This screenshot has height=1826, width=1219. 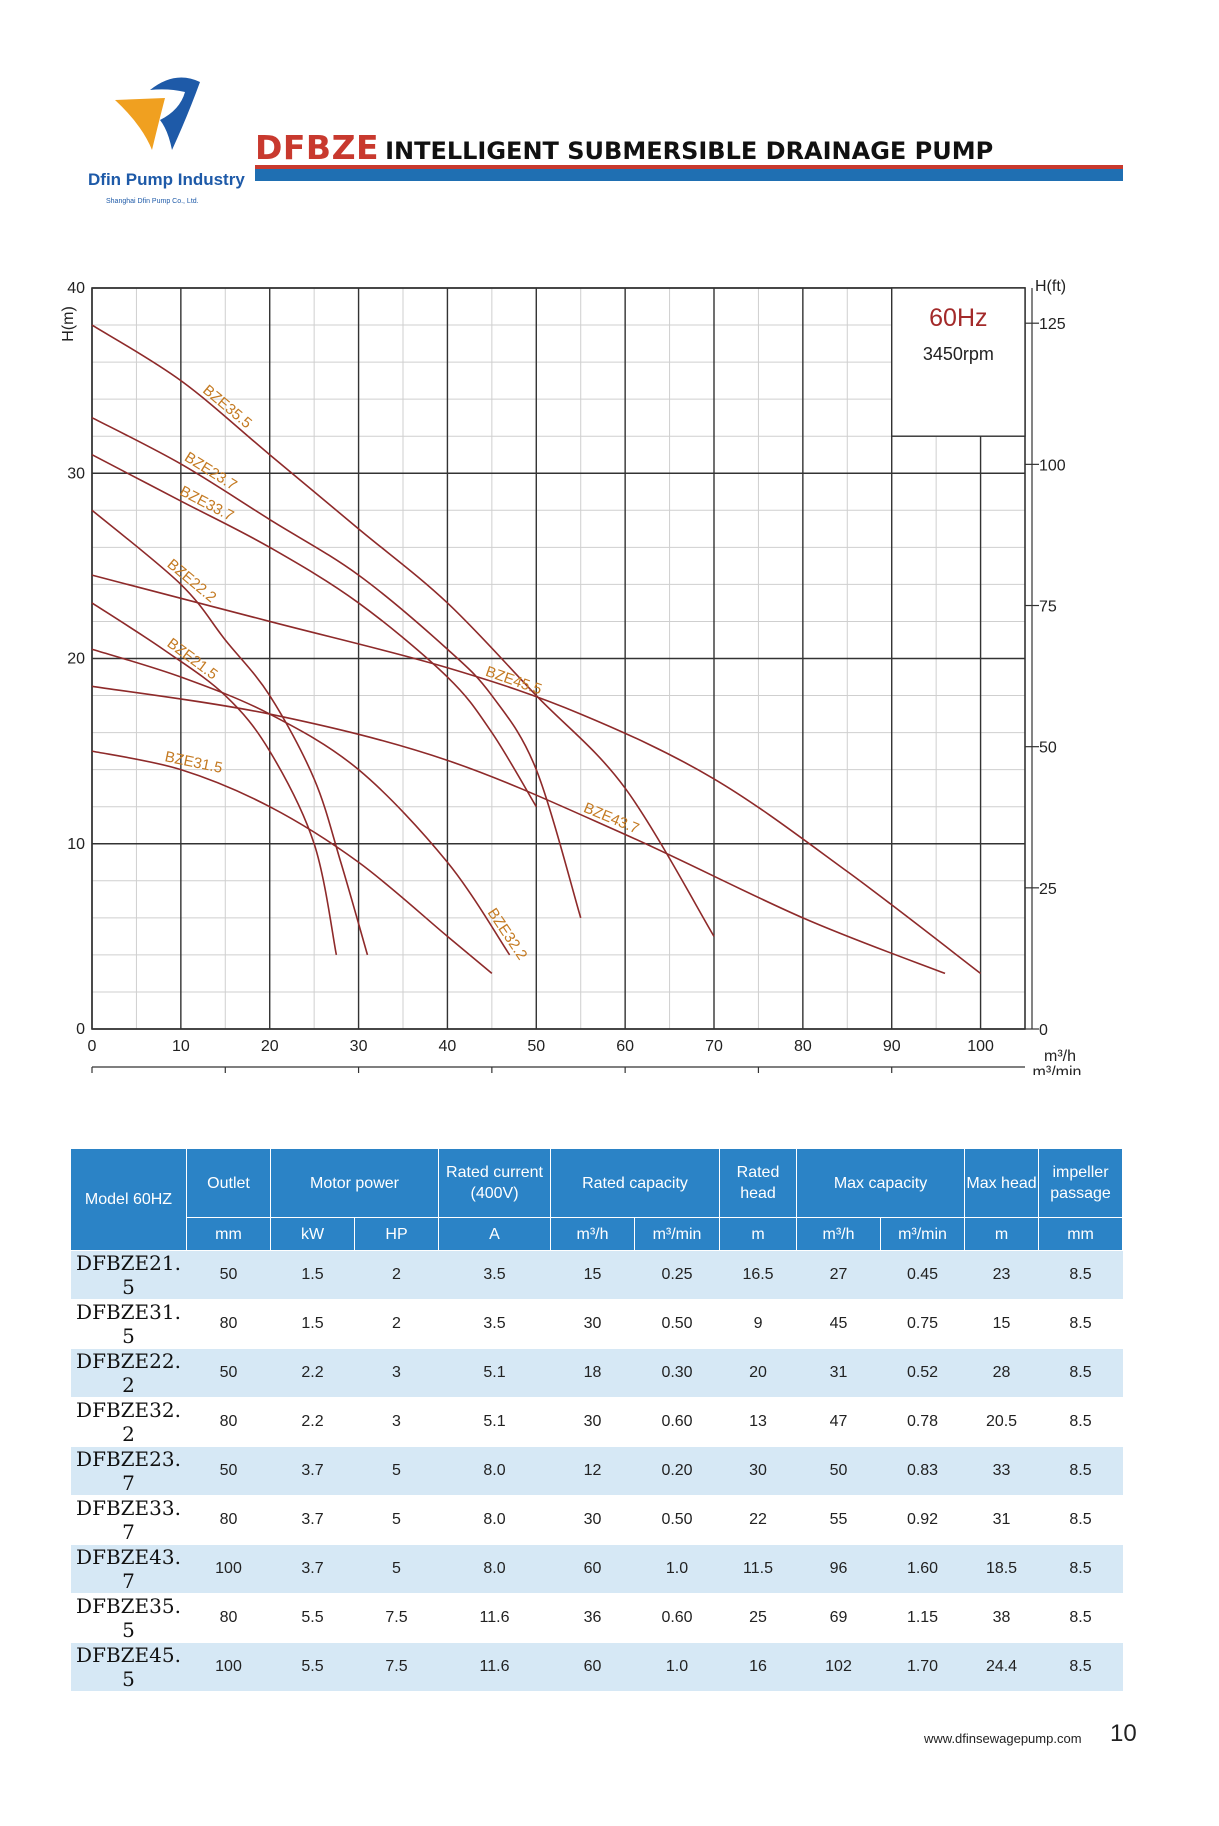 I want to click on model-cell: DFBZE33. 7, so click(x=128, y=1520).